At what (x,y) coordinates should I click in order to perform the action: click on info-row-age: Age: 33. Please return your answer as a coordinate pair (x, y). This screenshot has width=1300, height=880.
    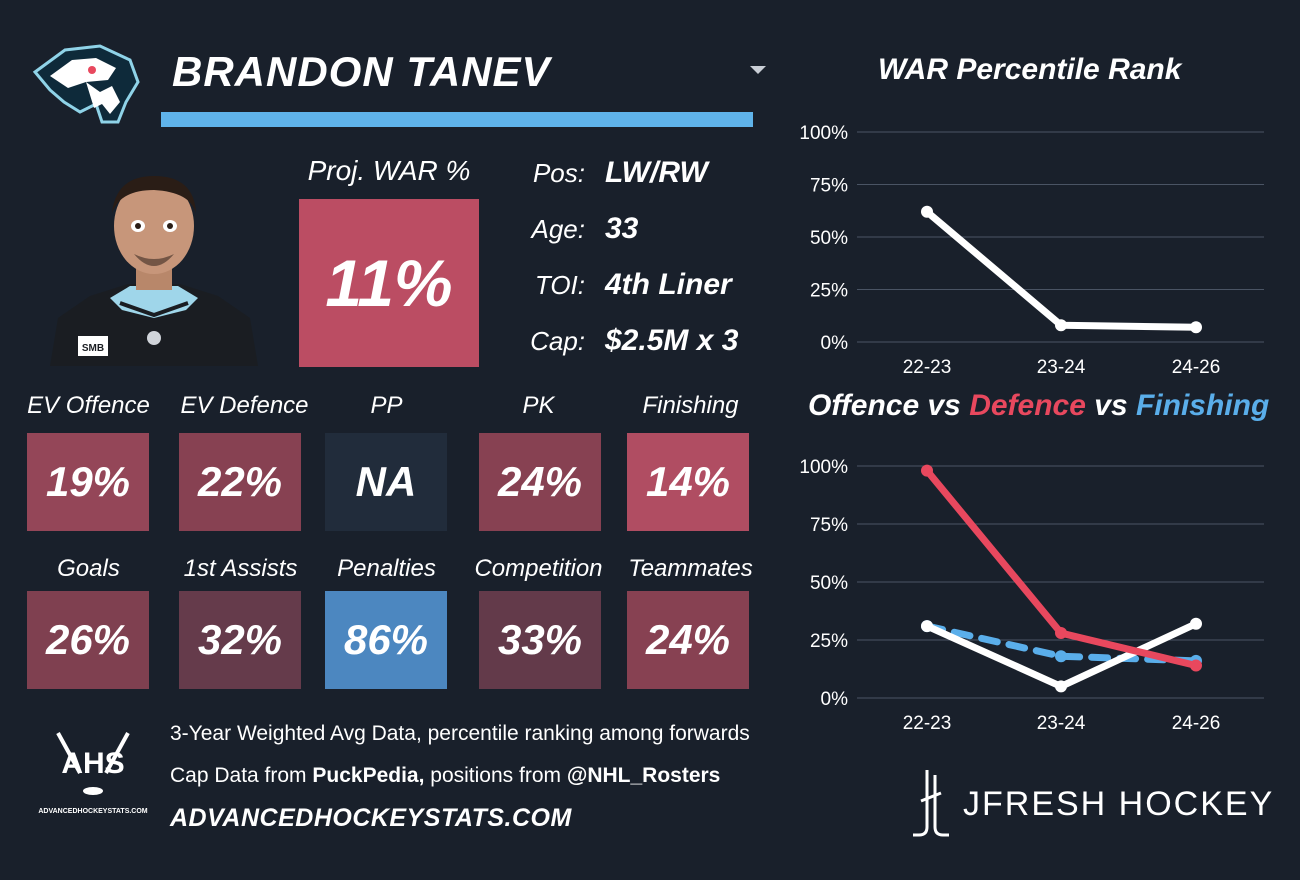
    Looking at the image, I should click on (640, 229).